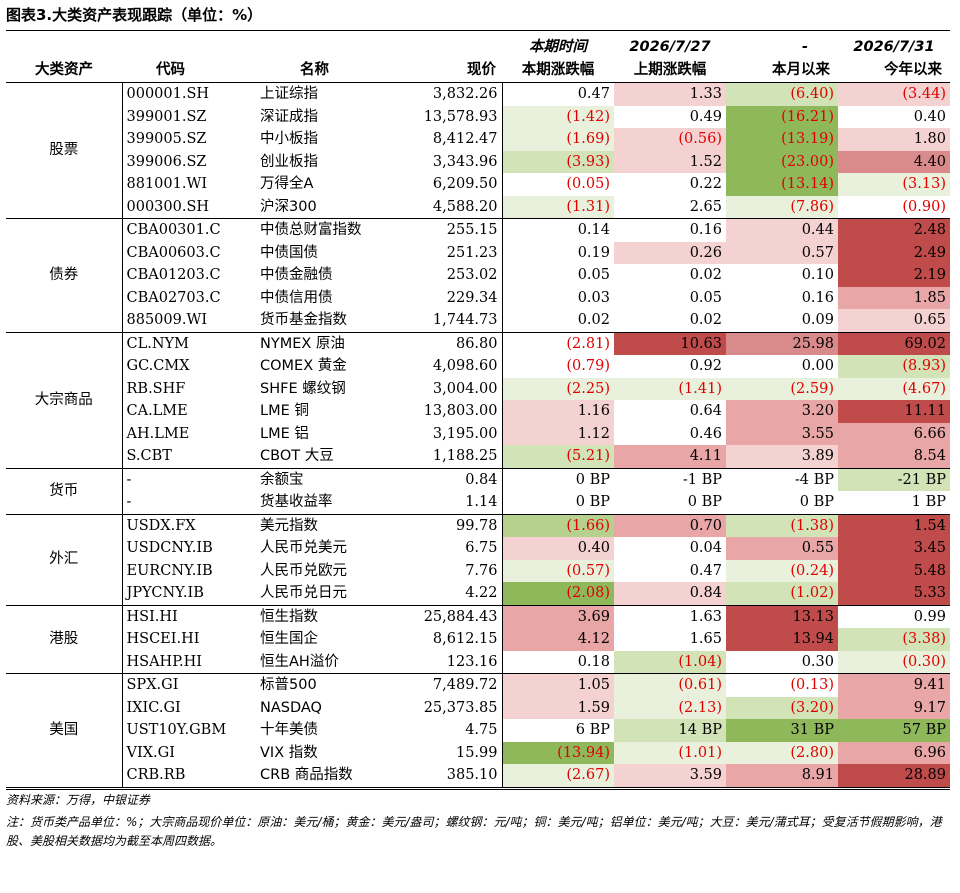 The height and width of the screenshot is (893, 960). Describe the element at coordinates (478, 71) in the screenshot. I see `header-row-labels: 大类资产 代码 名称 现价 本期涨跌幅 上期涨跌幅 本月以来 今年以来` at that location.